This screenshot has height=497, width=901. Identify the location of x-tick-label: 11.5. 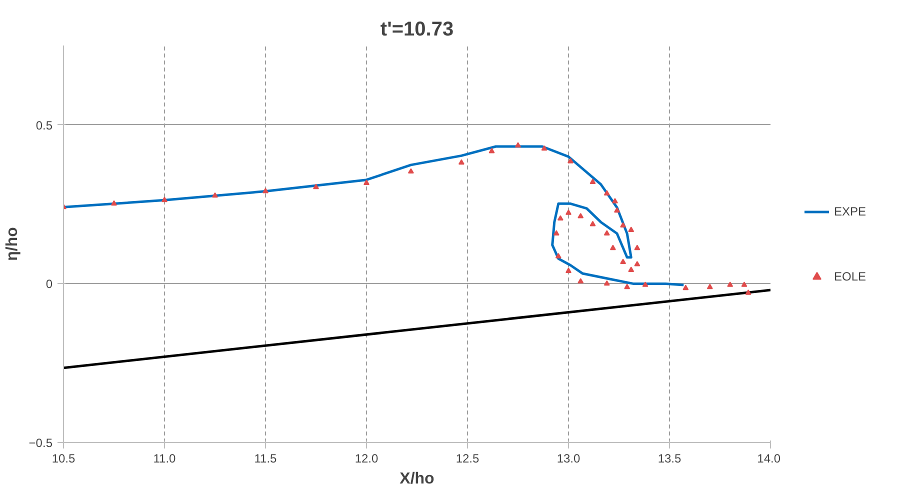
(266, 459).